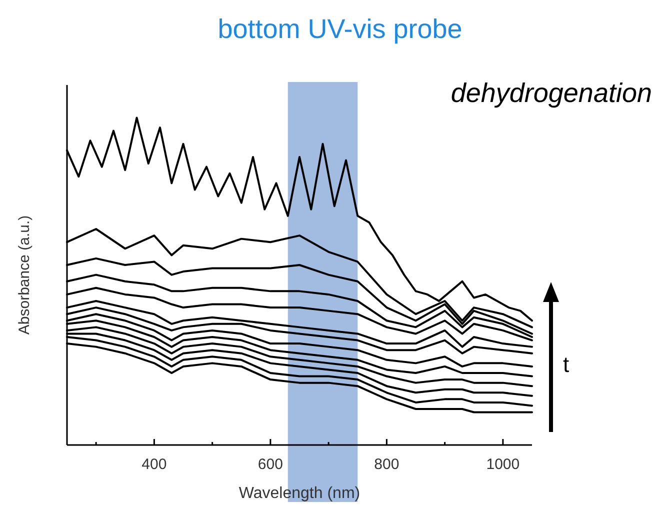  I want to click on chart-title: bottom UV-vis probe, so click(340, 29).